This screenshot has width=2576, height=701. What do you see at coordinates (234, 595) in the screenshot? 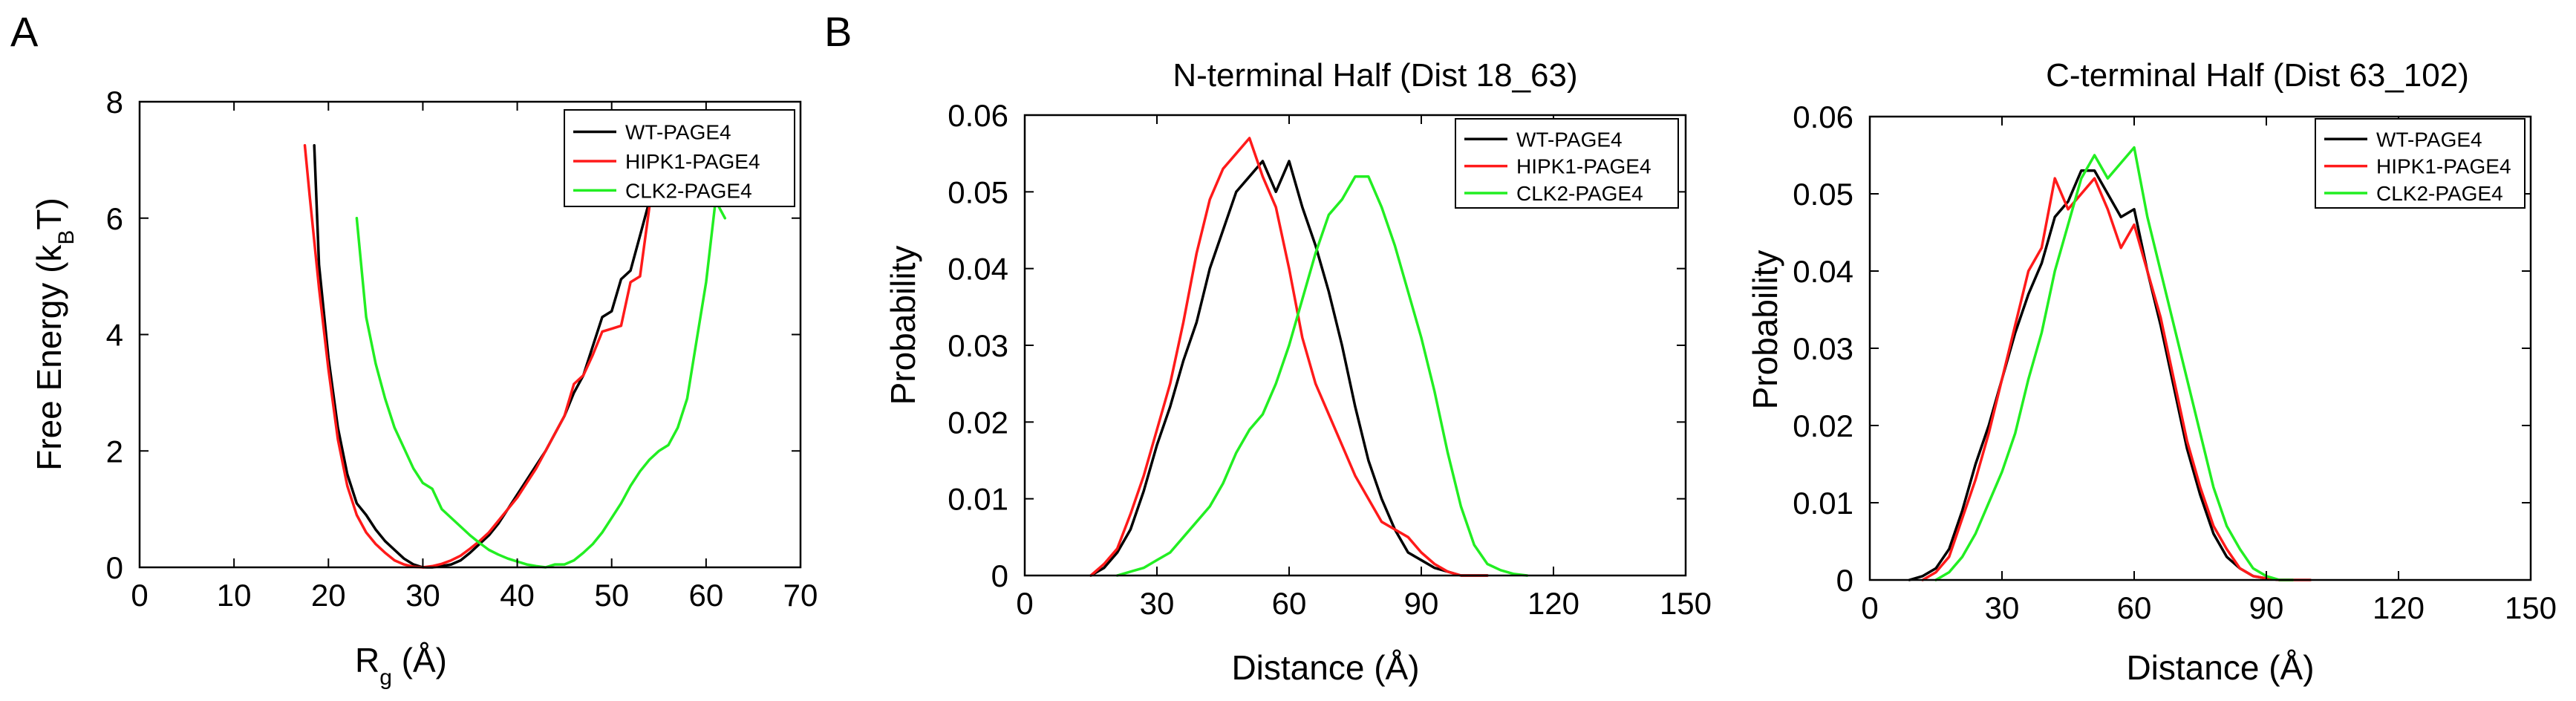
I see `x-tick-label: 10` at bounding box center [234, 595].